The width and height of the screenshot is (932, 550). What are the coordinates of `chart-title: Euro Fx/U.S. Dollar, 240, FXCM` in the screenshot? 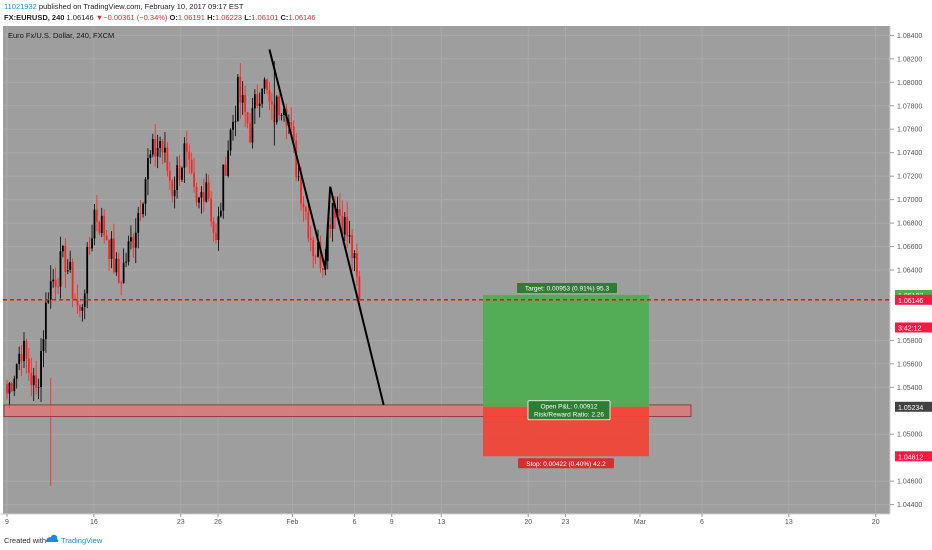 It's located at (61, 35).